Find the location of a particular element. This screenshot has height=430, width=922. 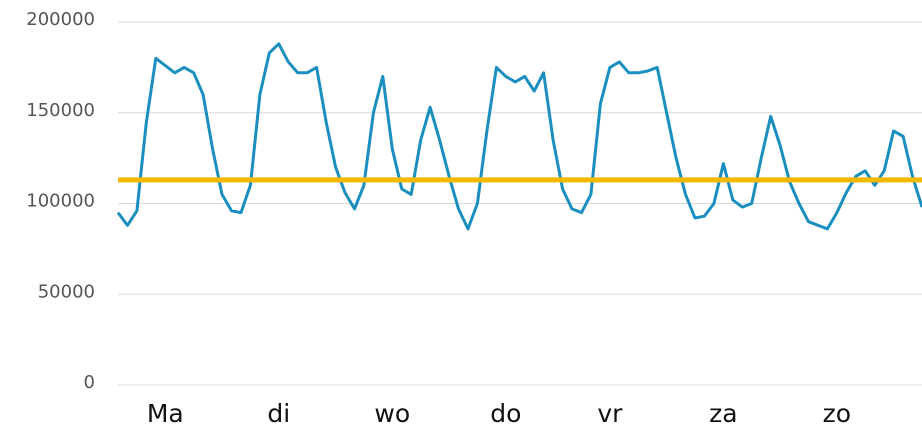

y-tick-label: 50000 is located at coordinates (66, 291).